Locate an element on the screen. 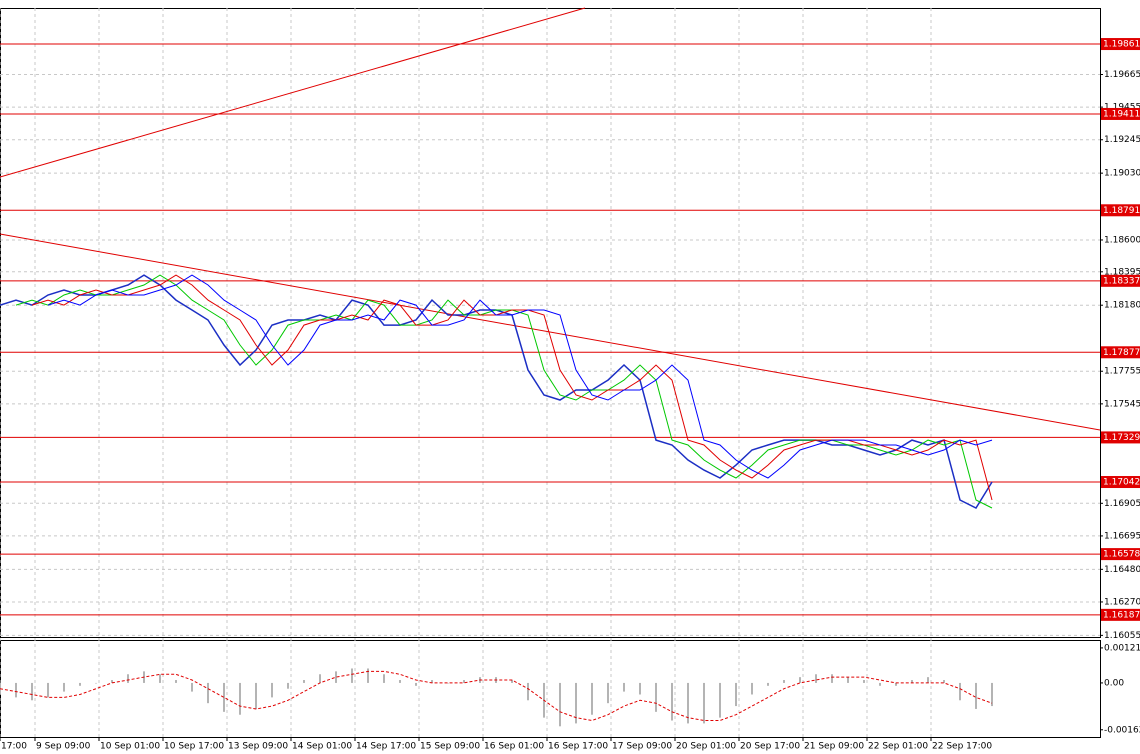 The width and height of the screenshot is (1140, 754). y-tick-label: -0.00162 is located at coordinates (1122, 730).